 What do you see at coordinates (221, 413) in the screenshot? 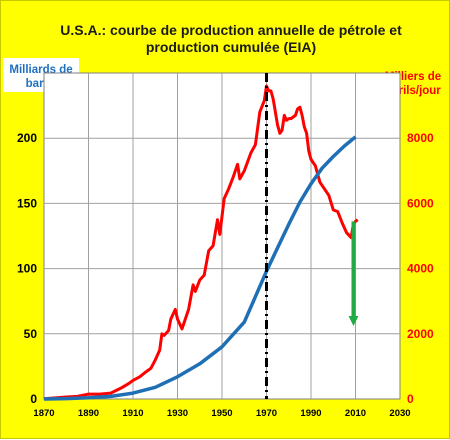
I see `x-tick-label: 1950` at bounding box center [221, 413].